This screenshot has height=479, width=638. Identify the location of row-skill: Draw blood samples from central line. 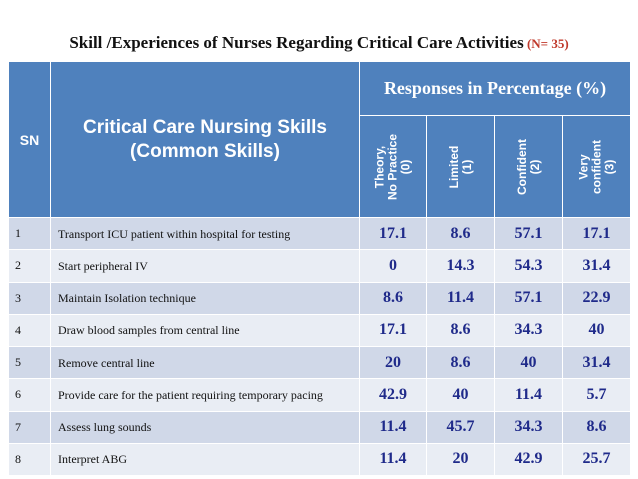
(205, 330).